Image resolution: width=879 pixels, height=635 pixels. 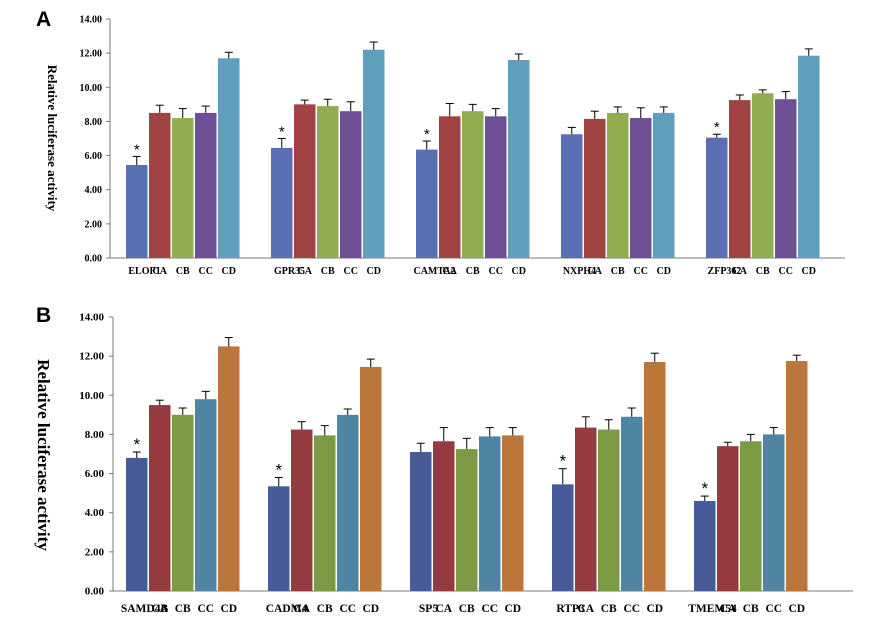 What do you see at coordinates (91, 318) in the screenshot?
I see `y-tick-label: 14.00` at bounding box center [91, 318].